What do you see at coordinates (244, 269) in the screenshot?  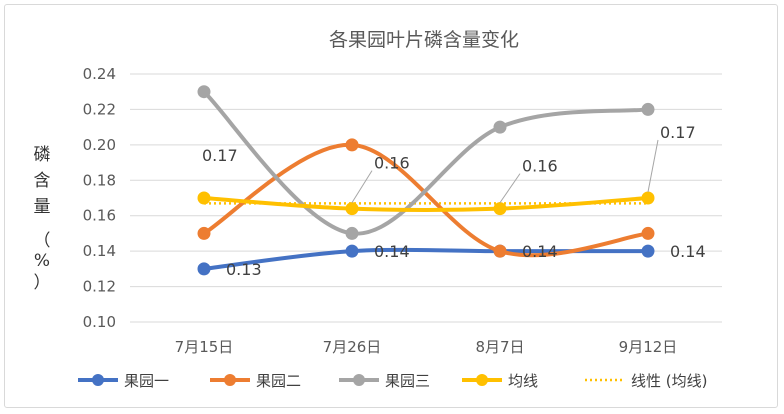 I see `data-label: 0.13` at bounding box center [244, 269].